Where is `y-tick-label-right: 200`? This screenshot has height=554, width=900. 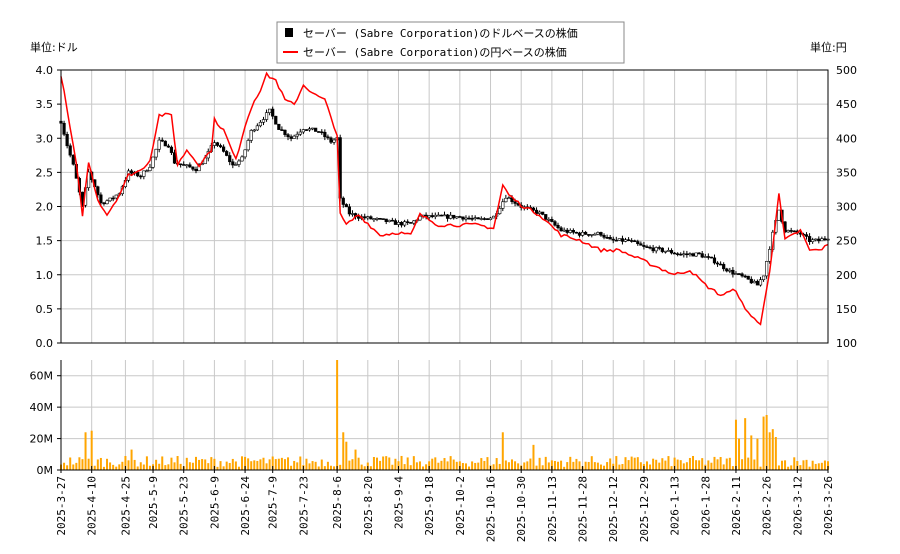 y-tick-label-right: 200 is located at coordinates (846, 275).